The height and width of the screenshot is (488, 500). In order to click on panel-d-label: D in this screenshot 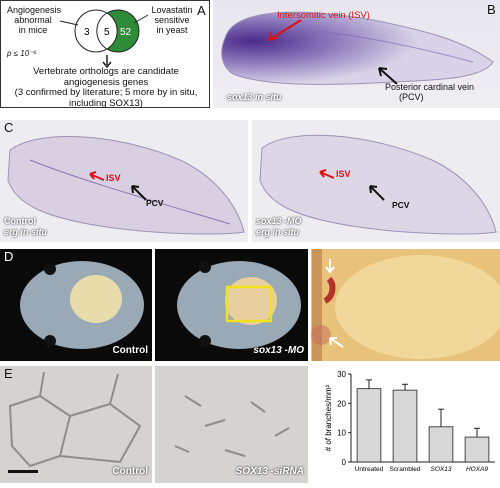, I will do `click(9, 256)`.